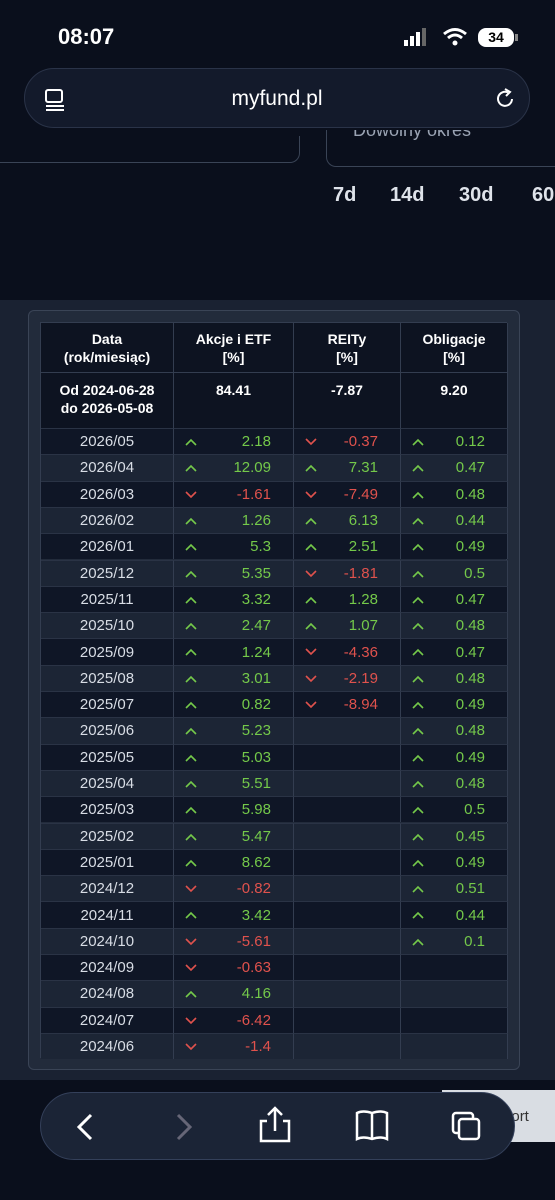  What do you see at coordinates (347, 625) in the screenshot?
I see `return-cell: 1.07` at bounding box center [347, 625].